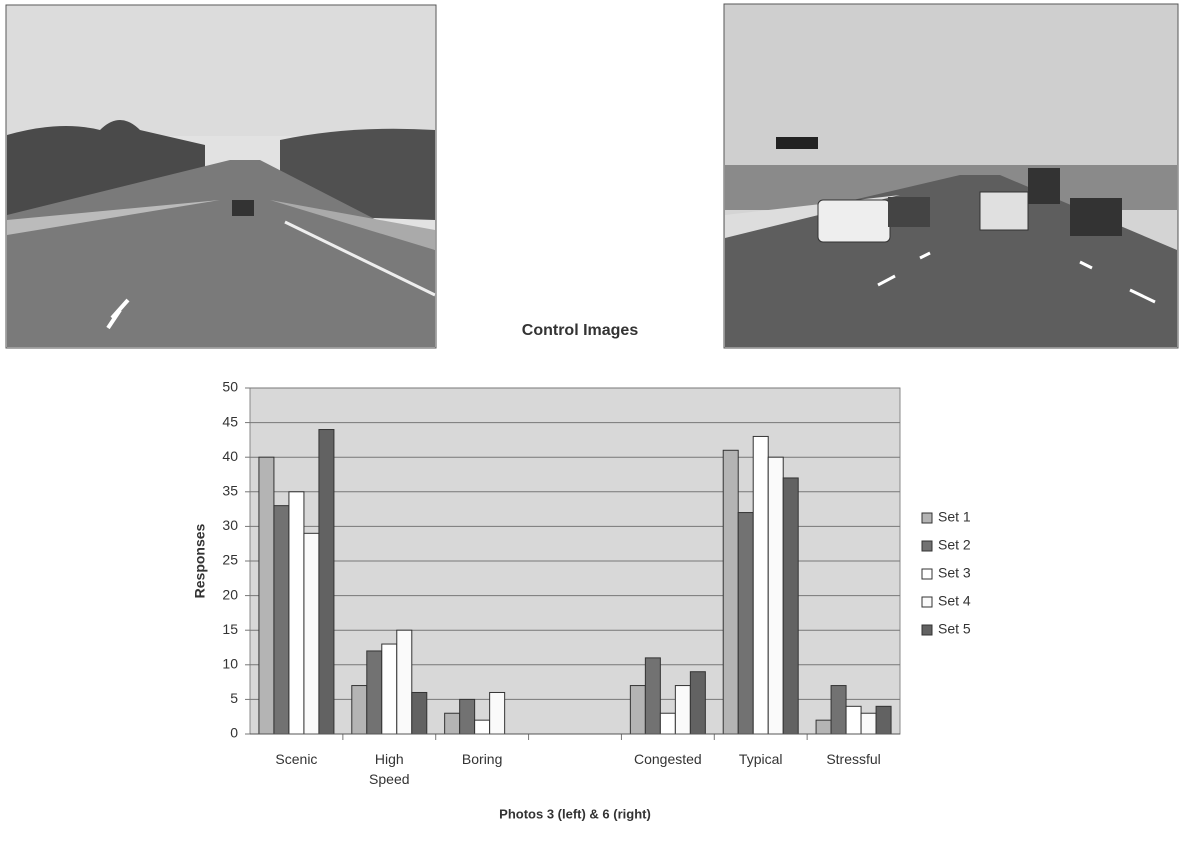 The width and height of the screenshot is (1180, 843). Describe the element at coordinates (575, 813) in the screenshot. I see `x-axis-label: Photos 3 (left) & 6 (right)` at that location.